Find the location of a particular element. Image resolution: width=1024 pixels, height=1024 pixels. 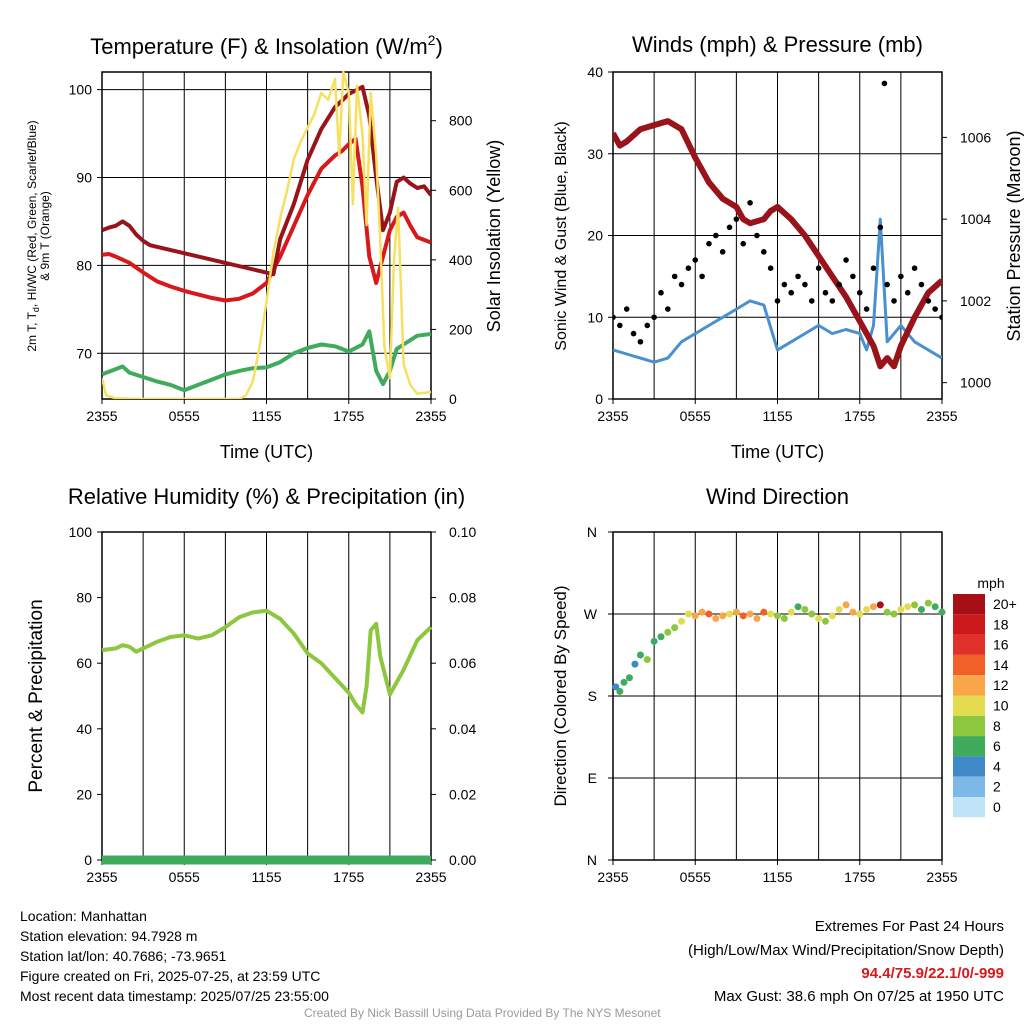

winds-xtick-label: 2355 is located at coordinates (612, 416).